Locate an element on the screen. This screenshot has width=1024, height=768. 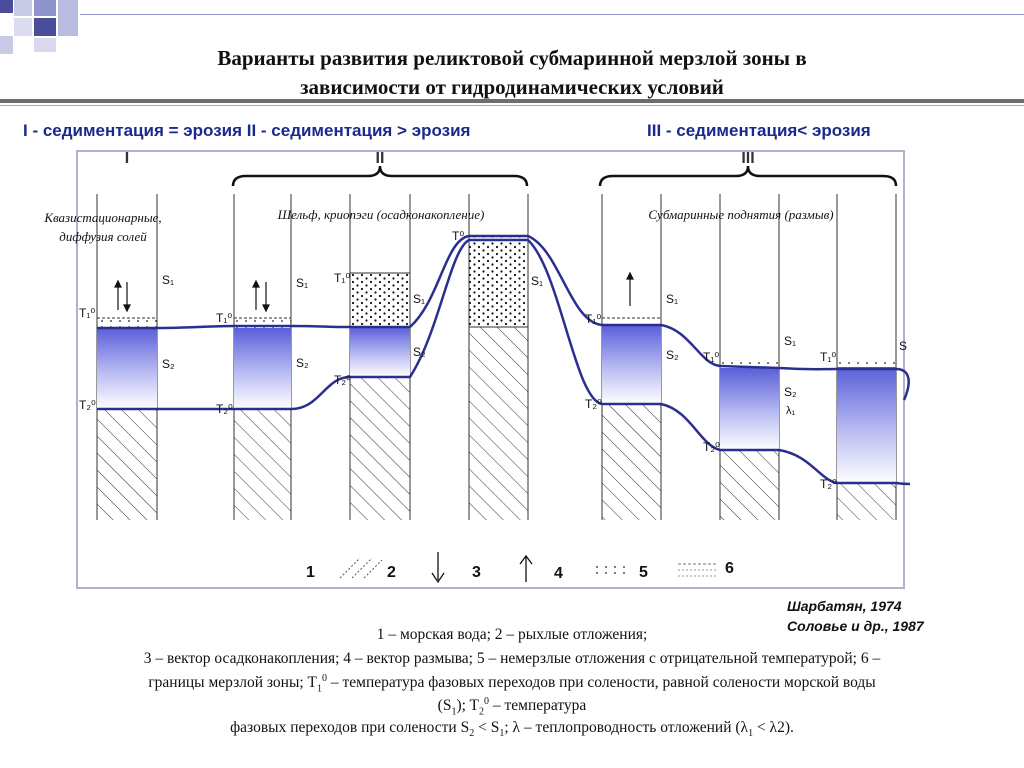
legend-dashed-swatch is located at coordinates (698, 570).